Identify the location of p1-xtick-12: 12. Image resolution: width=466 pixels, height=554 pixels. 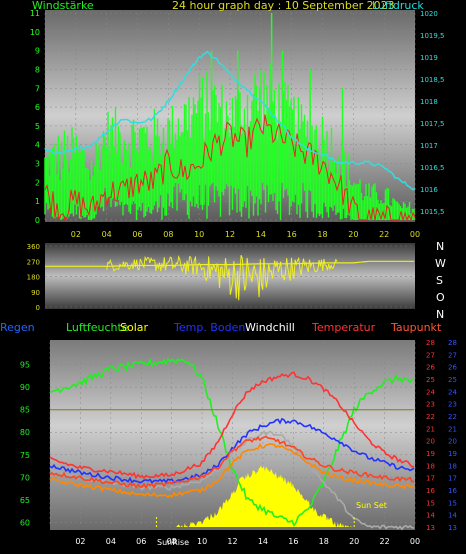
(230, 234).